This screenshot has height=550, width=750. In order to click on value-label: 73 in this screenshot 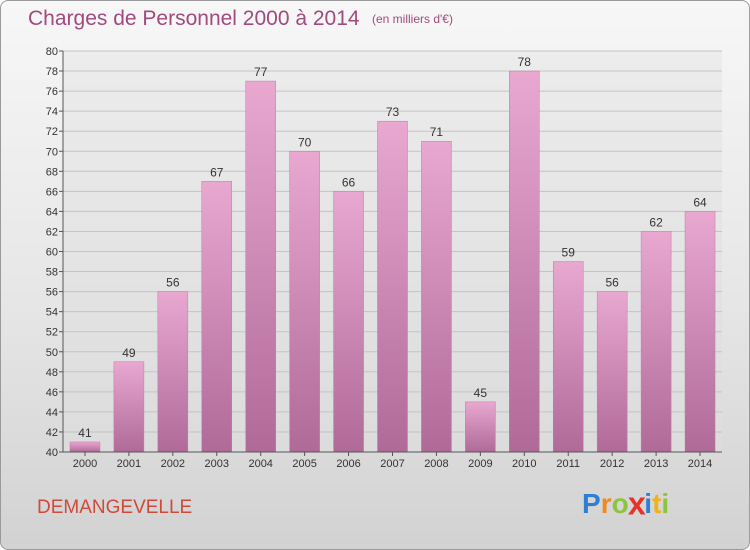, I will do `click(393, 112)`.